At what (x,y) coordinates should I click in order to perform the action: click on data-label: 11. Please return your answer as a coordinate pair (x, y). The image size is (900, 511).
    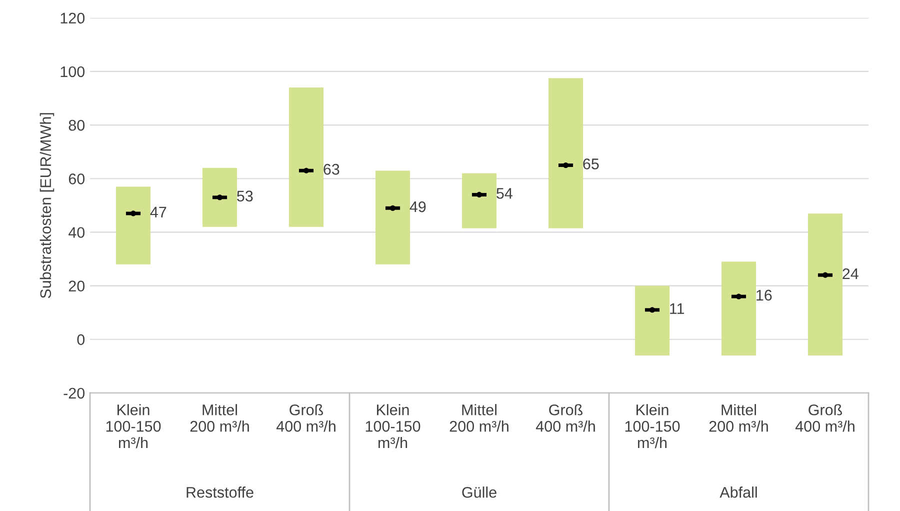
    Looking at the image, I should click on (677, 308).